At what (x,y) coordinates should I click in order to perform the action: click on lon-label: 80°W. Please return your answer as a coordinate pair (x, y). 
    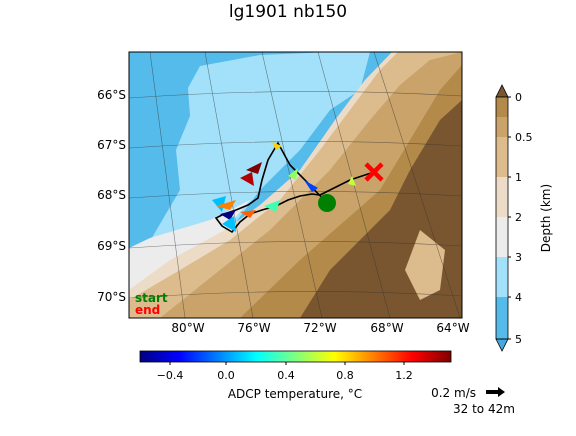
    Looking at the image, I should click on (187, 328).